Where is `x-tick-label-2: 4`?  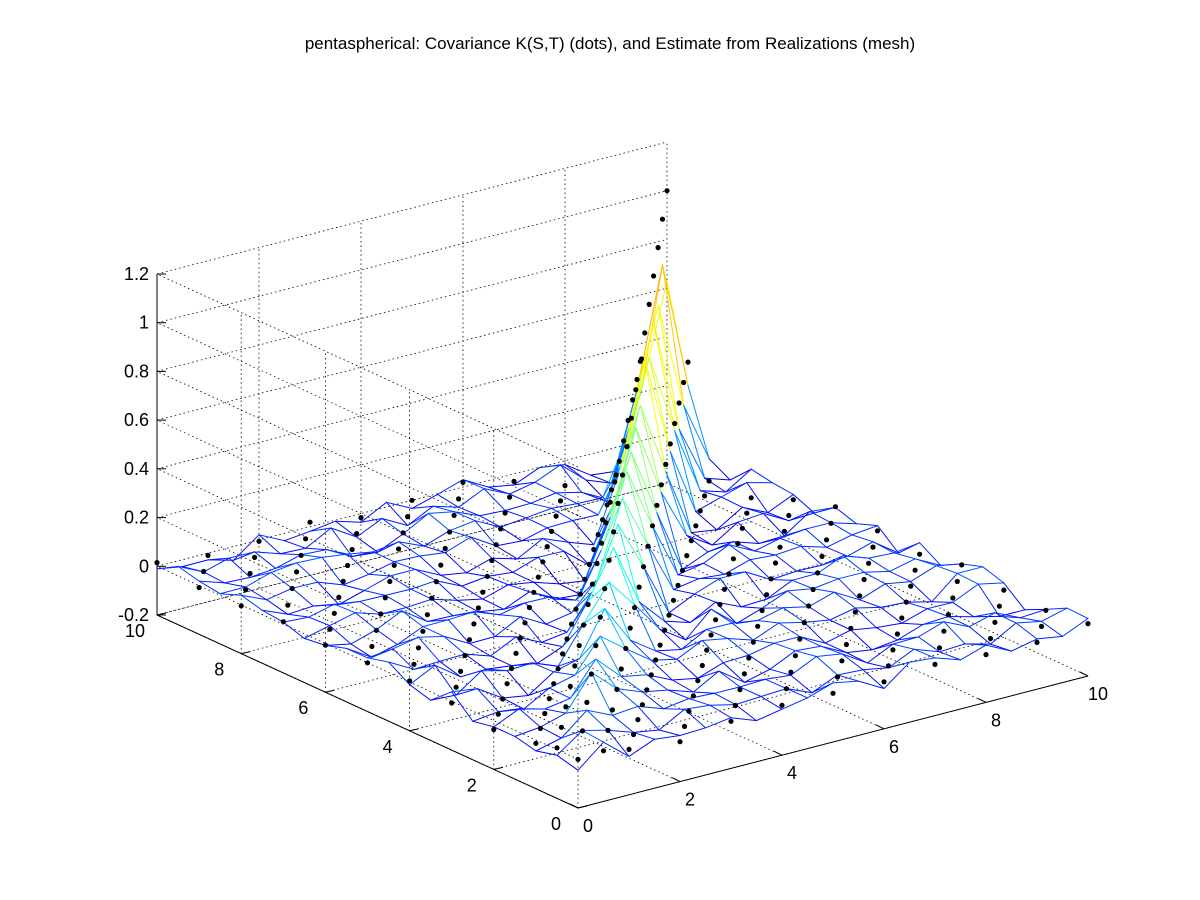
x-tick-label-2: 4 is located at coordinates (792, 773).